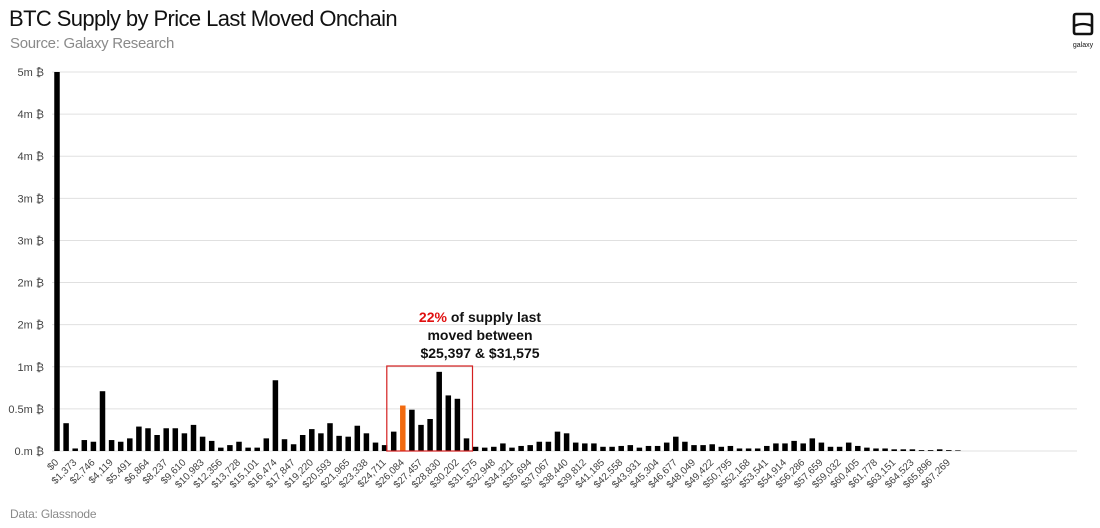 Image resolution: width=1100 pixels, height=528 pixels. I want to click on chart-subtitle: Source: Galaxy Research, so click(92, 43).